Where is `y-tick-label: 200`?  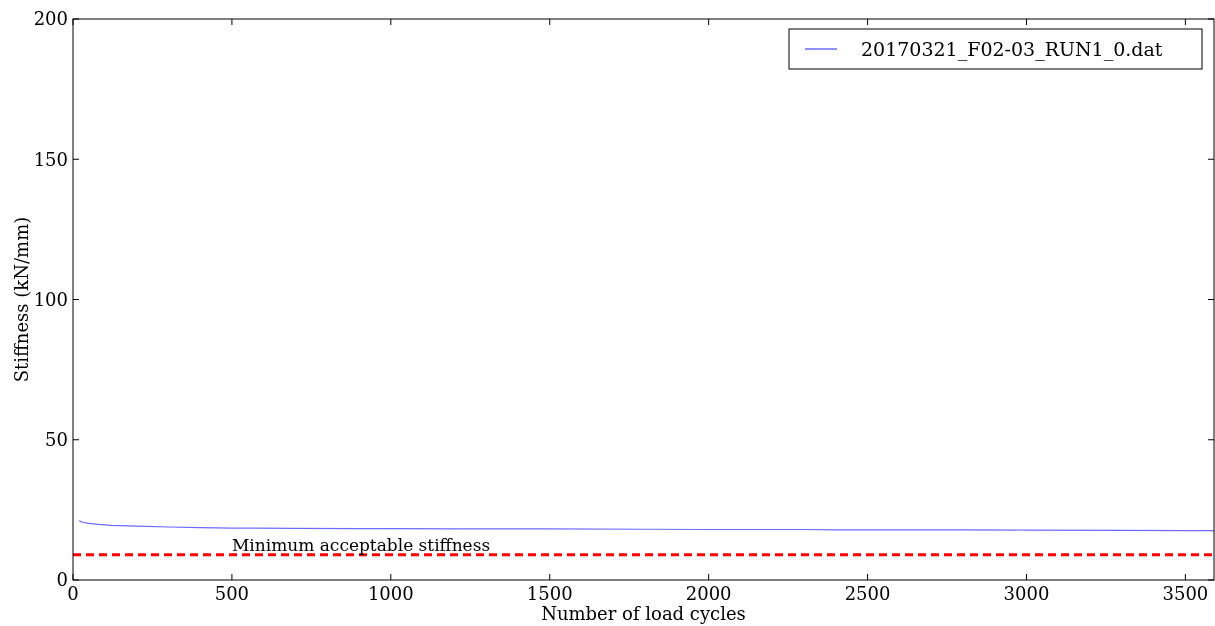 y-tick-label: 200 is located at coordinates (50, 19).